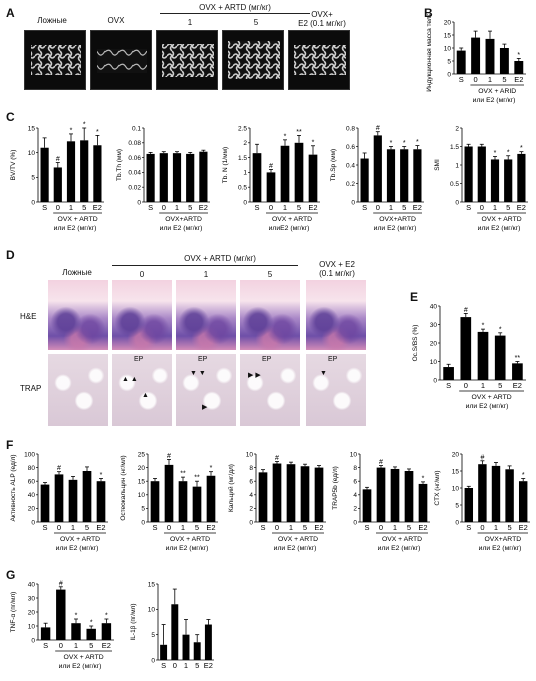 Image resolution: width=536 pixels, height=681 pixels. Describe the element at coordinates (183, 219) in the screenshot. I see `group-label: OVX+ARTD` at that location.